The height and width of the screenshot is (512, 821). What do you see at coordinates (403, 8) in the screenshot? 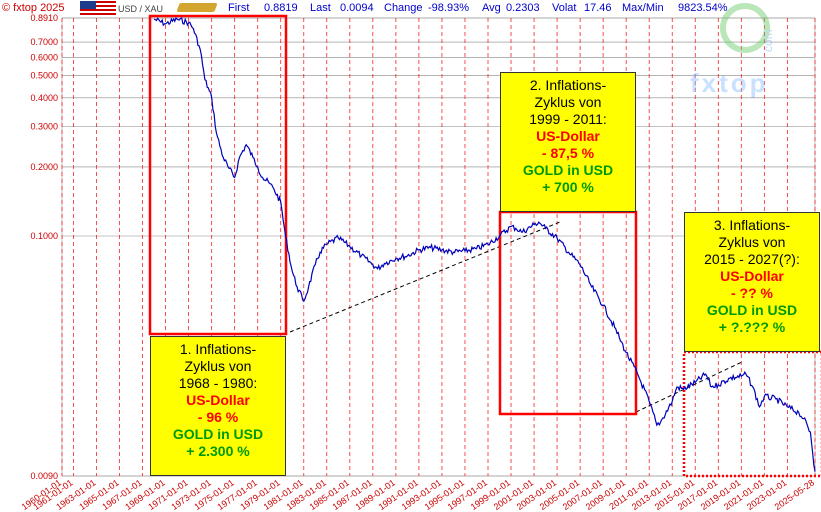
I see `change-label: Change` at bounding box center [403, 8].